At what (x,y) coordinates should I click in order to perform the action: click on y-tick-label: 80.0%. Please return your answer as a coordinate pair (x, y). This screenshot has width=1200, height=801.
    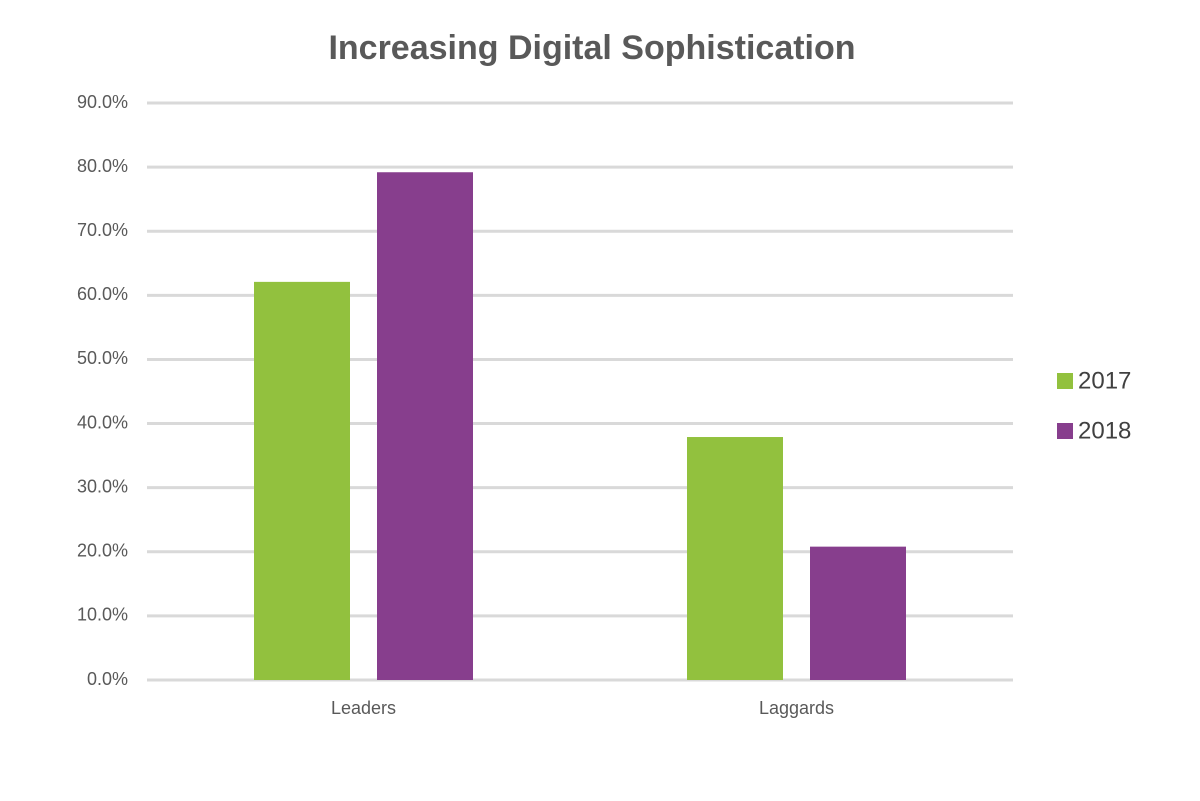
    Looking at the image, I should click on (102, 166).